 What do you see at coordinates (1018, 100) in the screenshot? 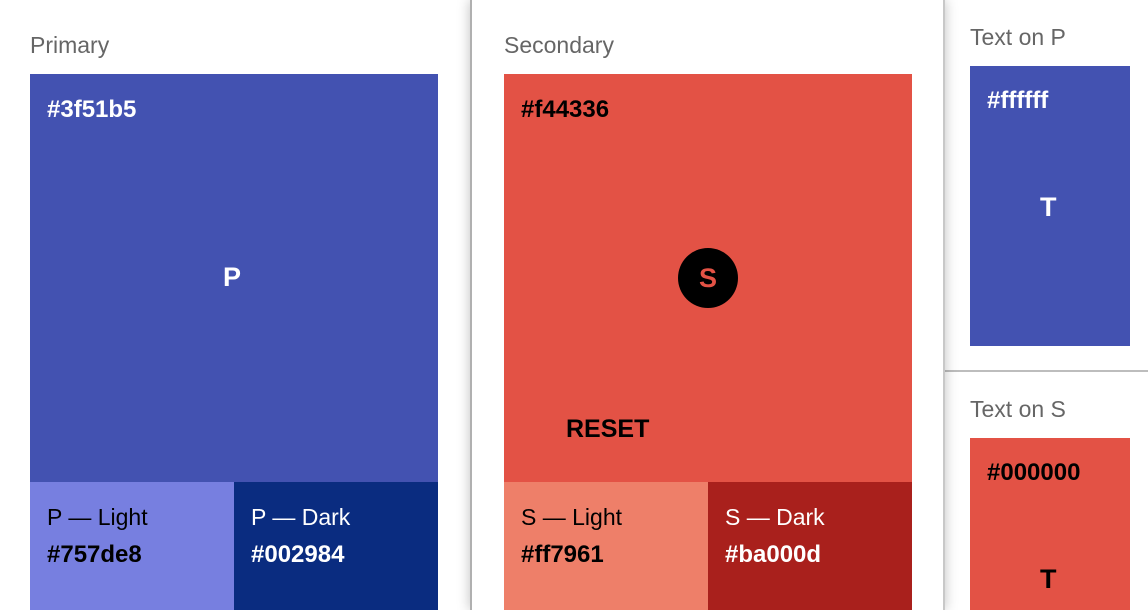
I see `text-on-p-hex: #ffffff` at bounding box center [1018, 100].